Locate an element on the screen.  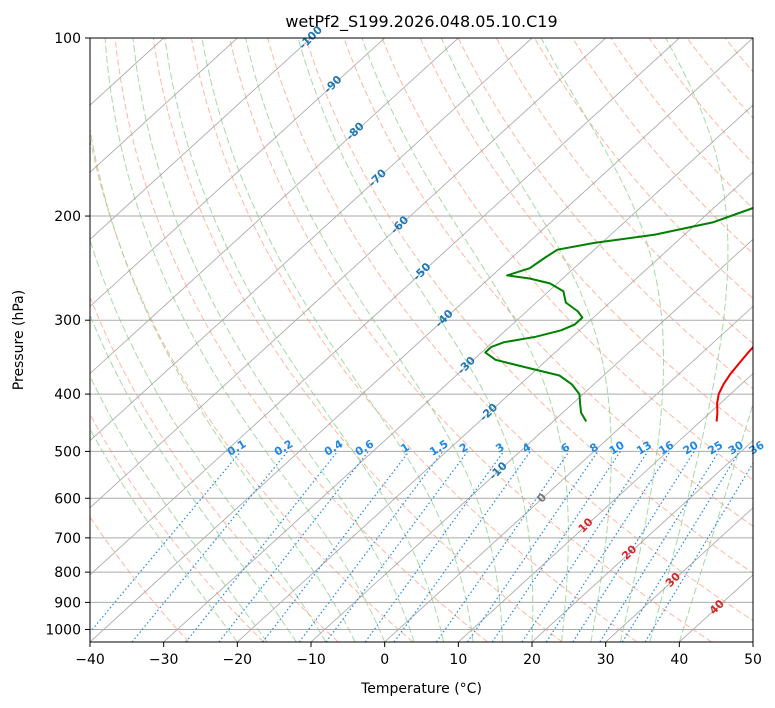
y-tick-label: 100 is located at coordinates (67, 39).